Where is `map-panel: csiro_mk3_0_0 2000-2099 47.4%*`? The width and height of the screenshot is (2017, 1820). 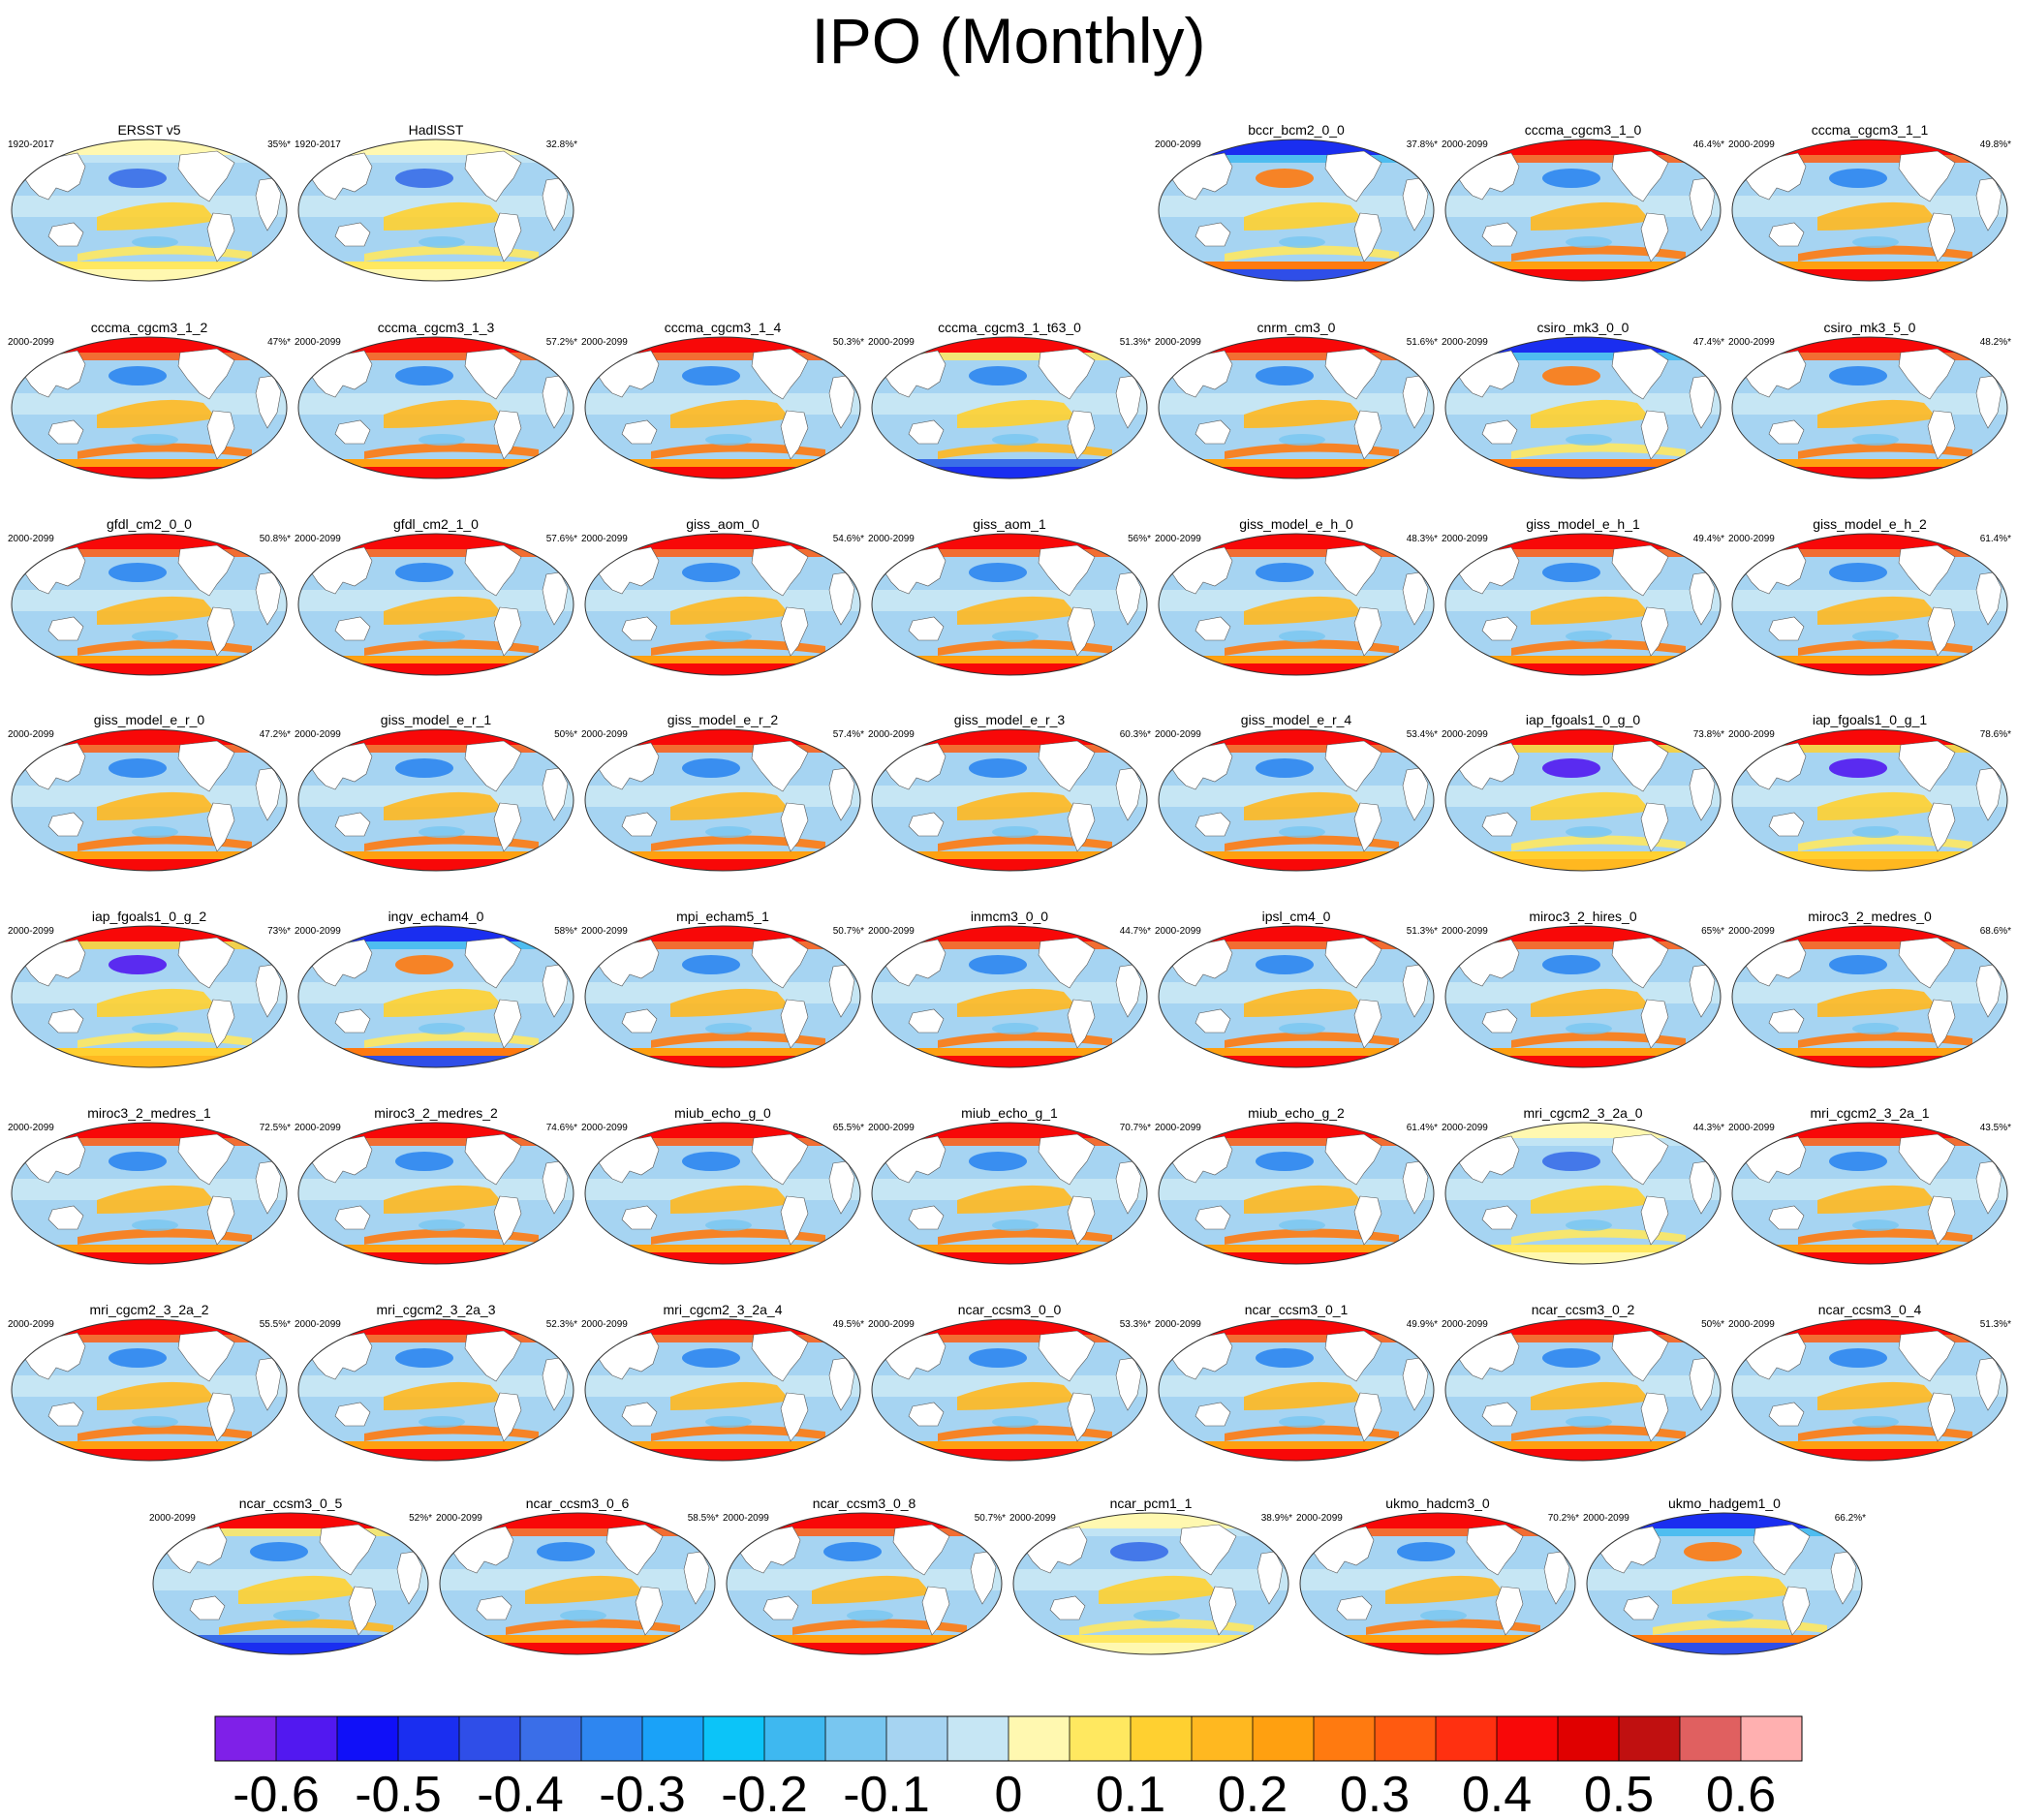
map-panel: csiro_mk3_0_0 2000-2099 47.4%* is located at coordinates (1583, 400).